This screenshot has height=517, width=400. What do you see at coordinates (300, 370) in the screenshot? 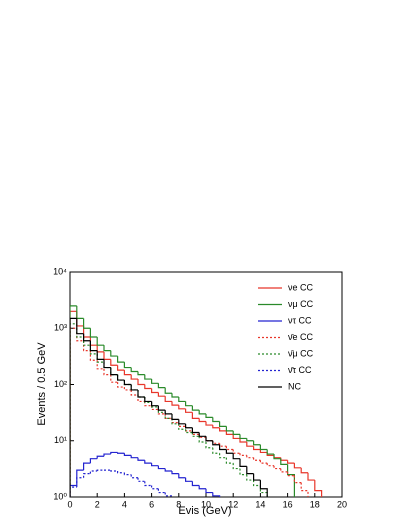
I see `legend-label: ν̄τ CC` at bounding box center [300, 370].